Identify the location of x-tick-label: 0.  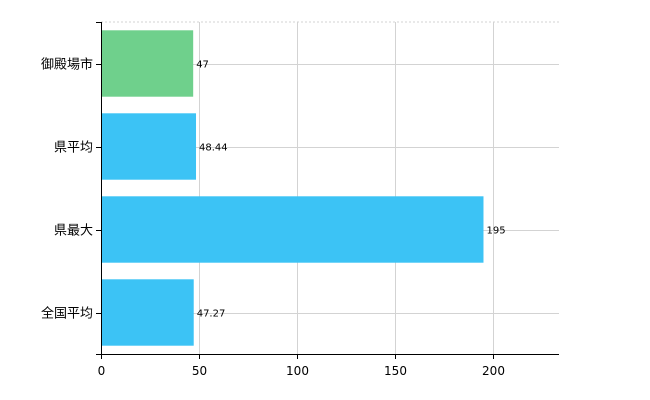
(102, 371).